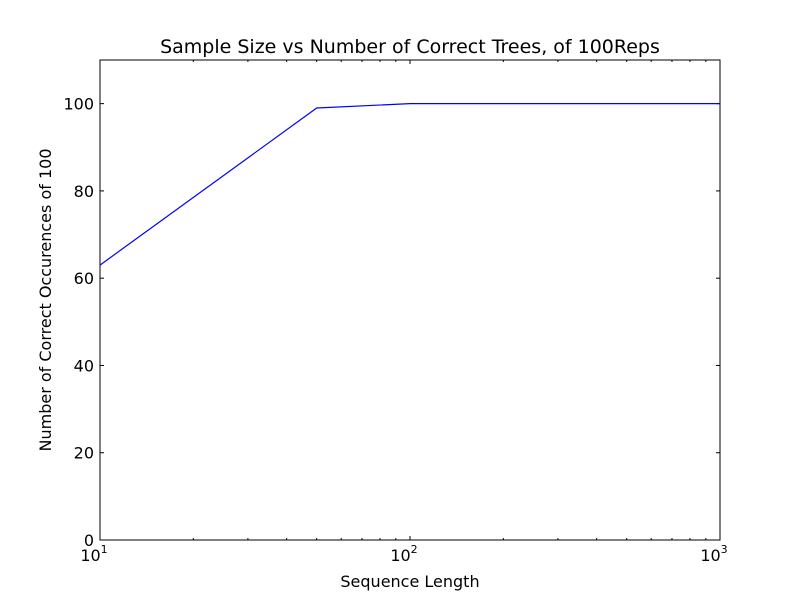 The image size is (800, 600). What do you see at coordinates (84, 453) in the screenshot?
I see `y-tick-label: 20` at bounding box center [84, 453].